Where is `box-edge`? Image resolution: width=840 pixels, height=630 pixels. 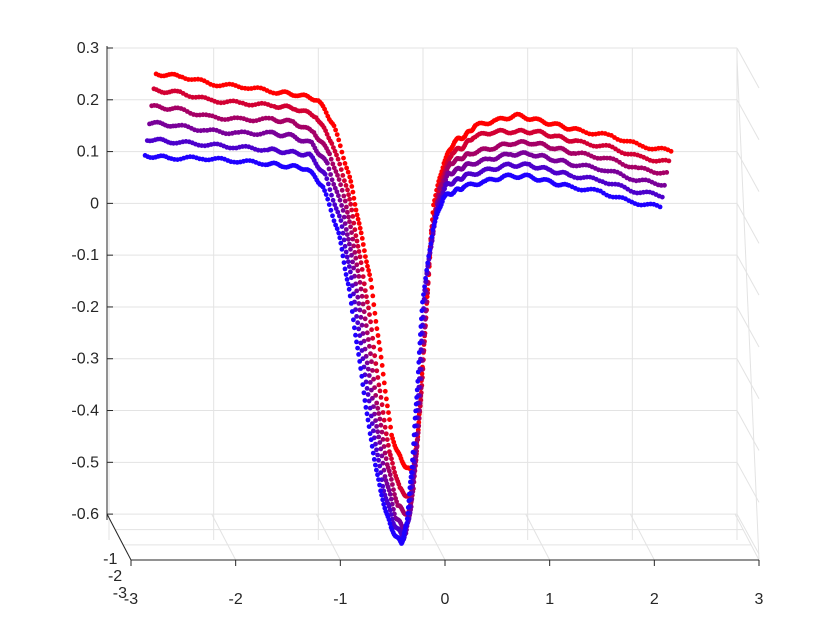
box-edge is located at coordinates (748, 309).